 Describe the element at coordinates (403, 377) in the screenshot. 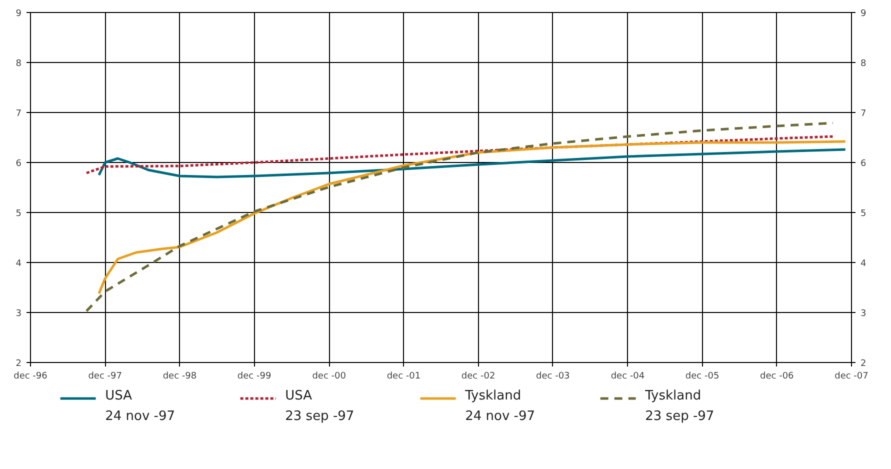

I see `x-tick-label: dec -01` at that location.